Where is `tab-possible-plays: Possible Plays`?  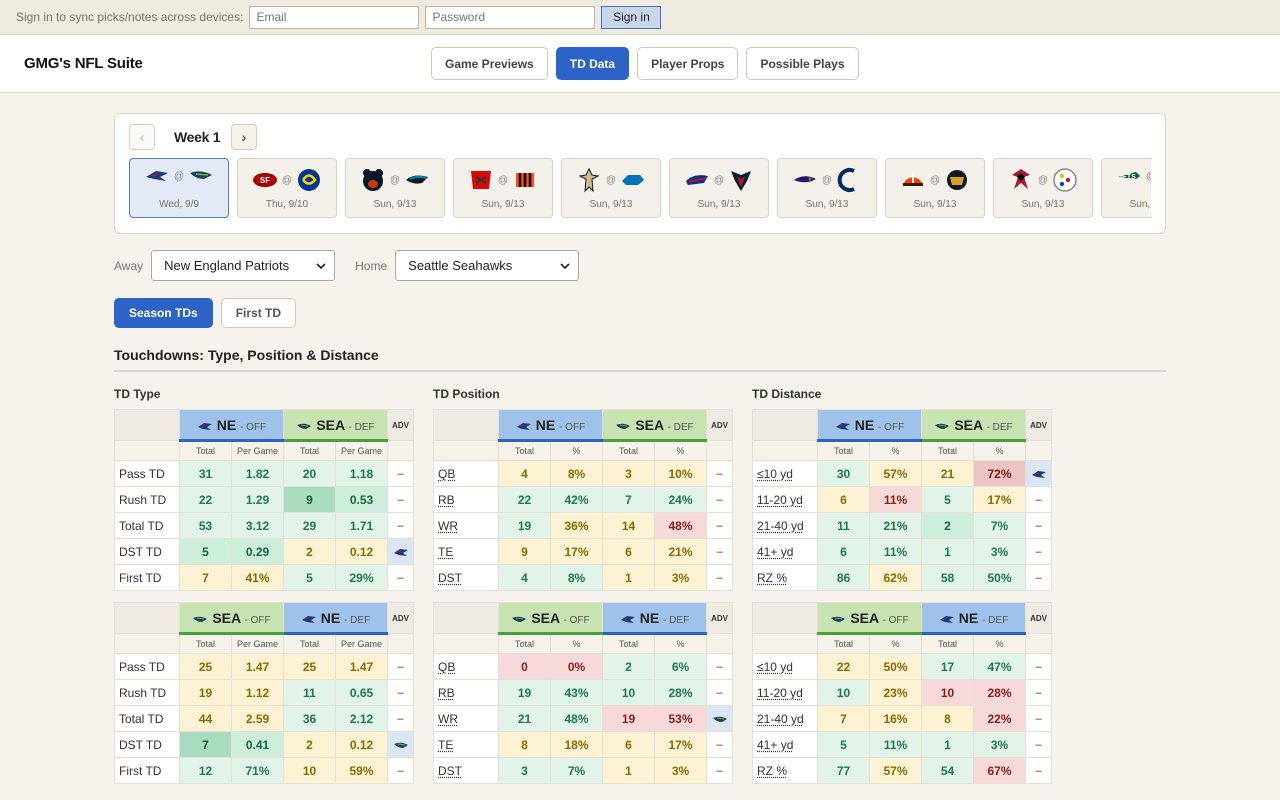
tab-possible-plays: Possible Plays is located at coordinates (802, 63).